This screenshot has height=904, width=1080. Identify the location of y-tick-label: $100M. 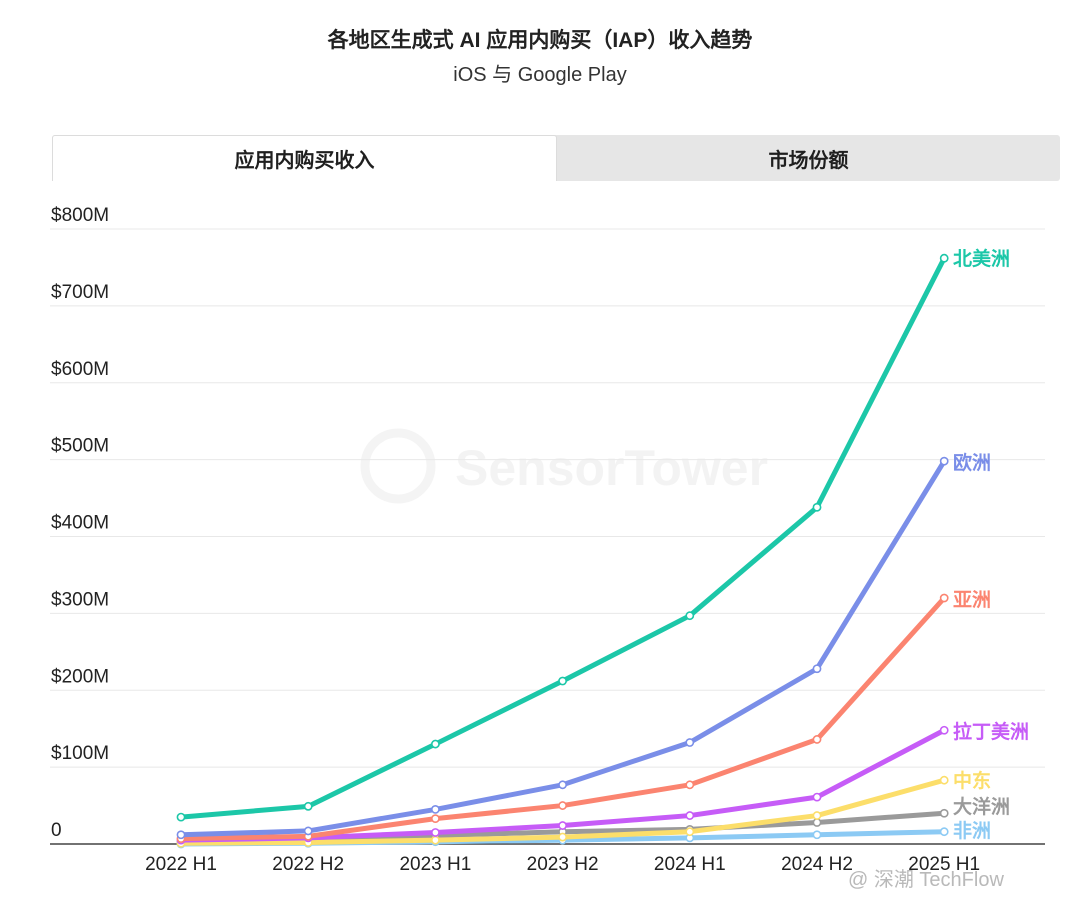
(80, 753).